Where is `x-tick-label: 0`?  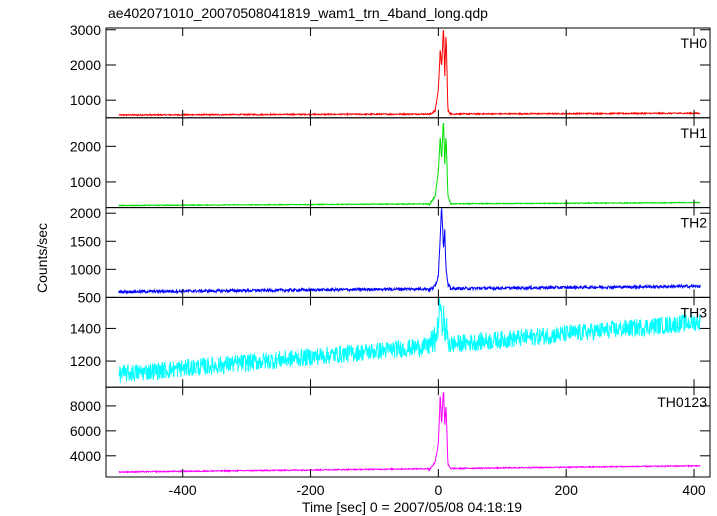 x-tick-label: 0 is located at coordinates (438, 490).